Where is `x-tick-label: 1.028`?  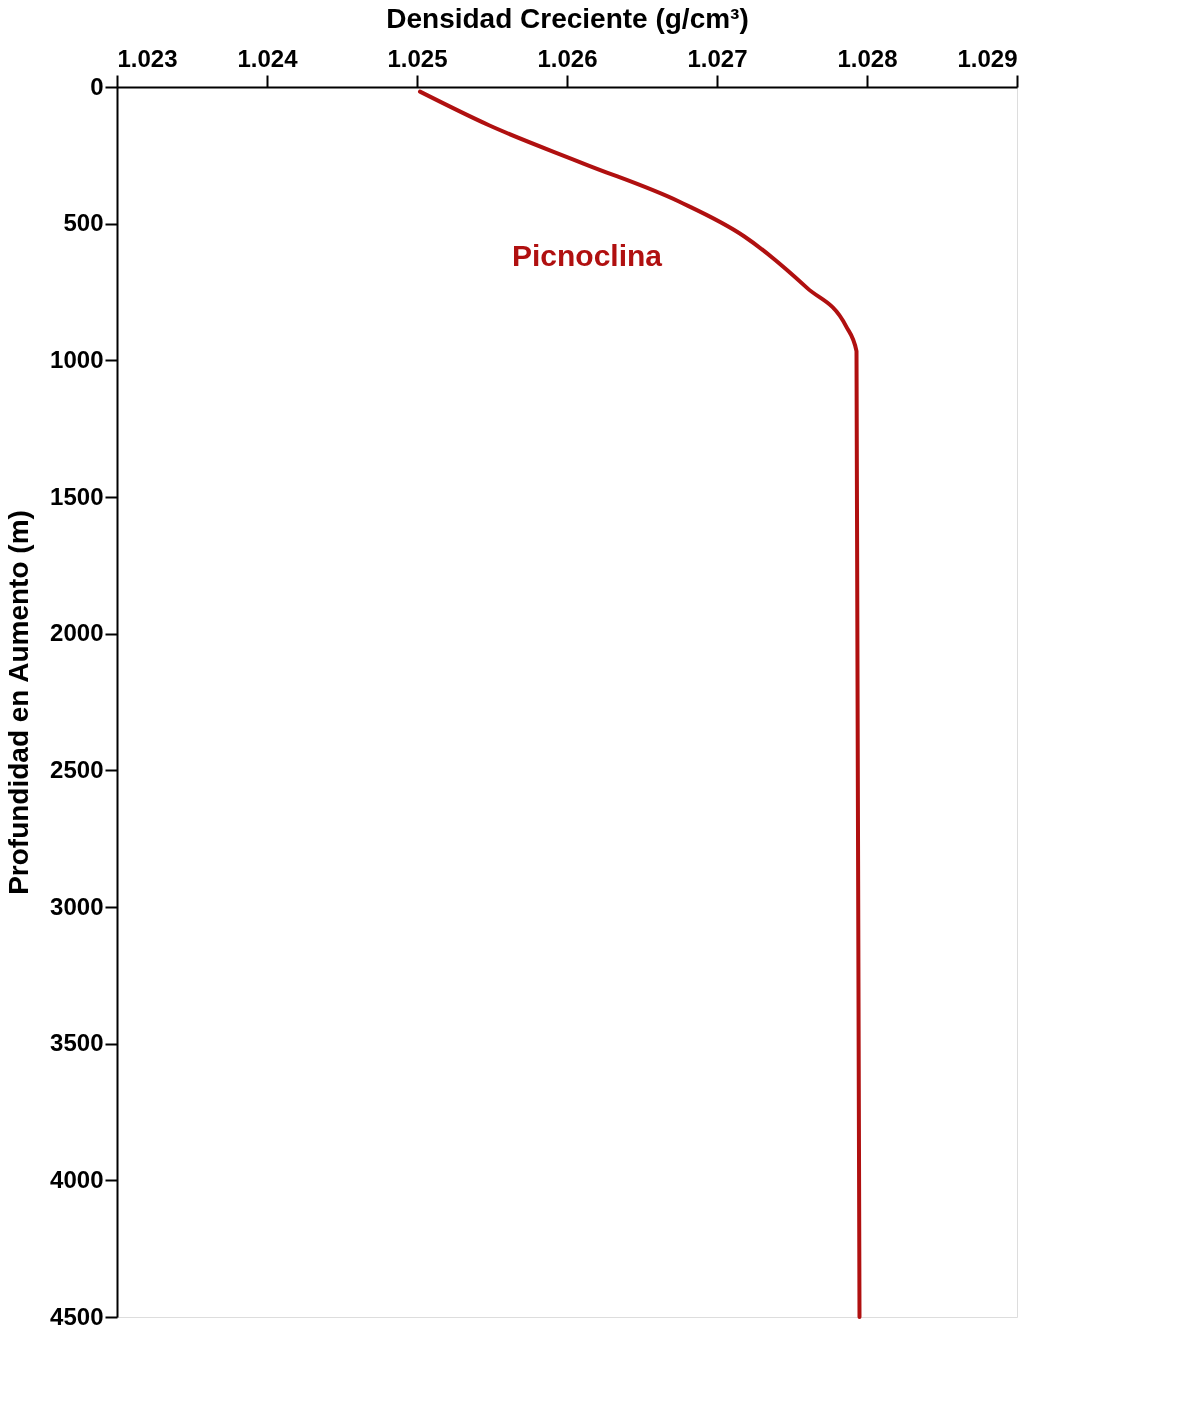 x-tick-label: 1.028 is located at coordinates (867, 58).